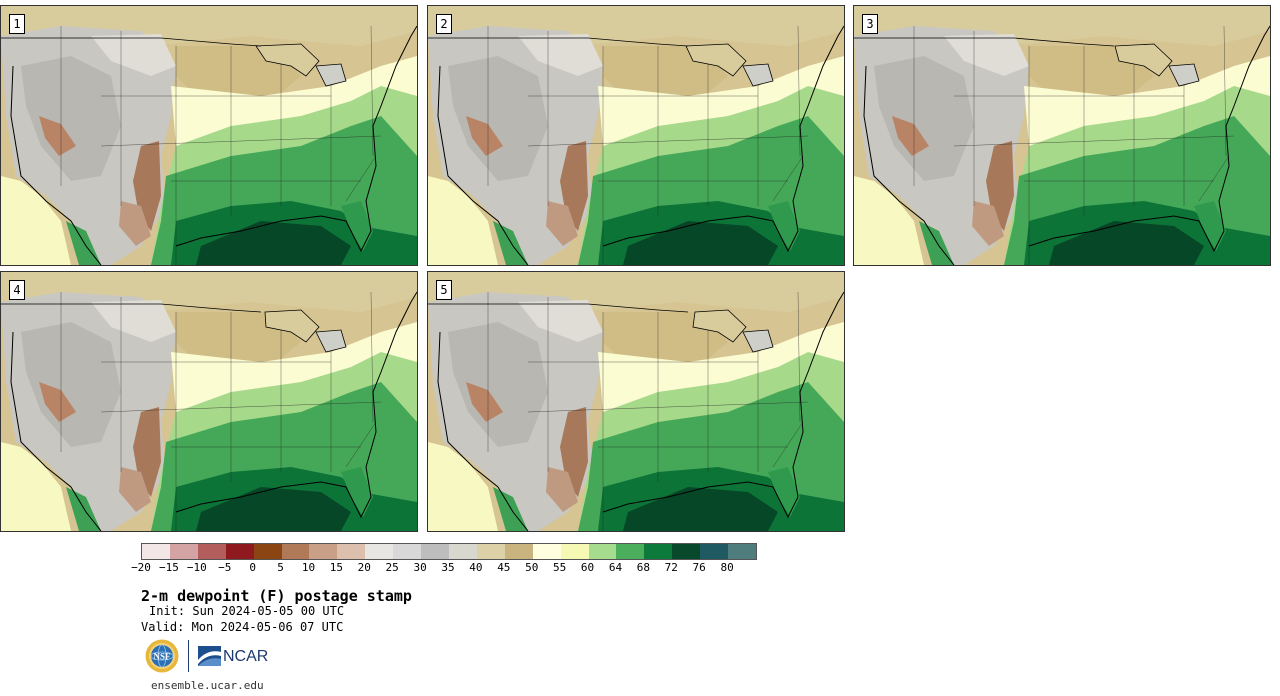 This screenshot has width=1280, height=696. What do you see at coordinates (242, 627) in the screenshot?
I see `valid-time: Valid: Mon 2024-05-06 07 UTC` at bounding box center [242, 627].